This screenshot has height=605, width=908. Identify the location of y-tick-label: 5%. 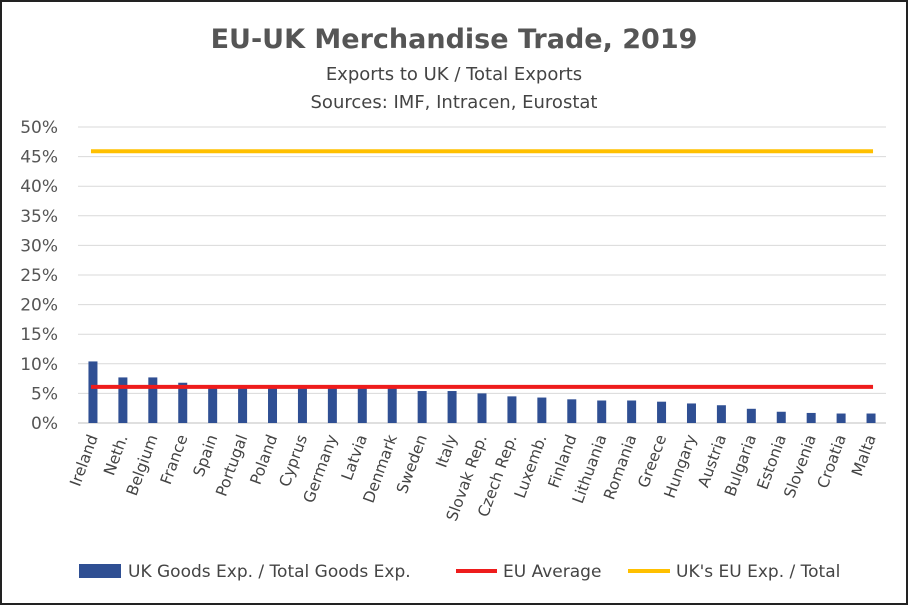
(44, 394).